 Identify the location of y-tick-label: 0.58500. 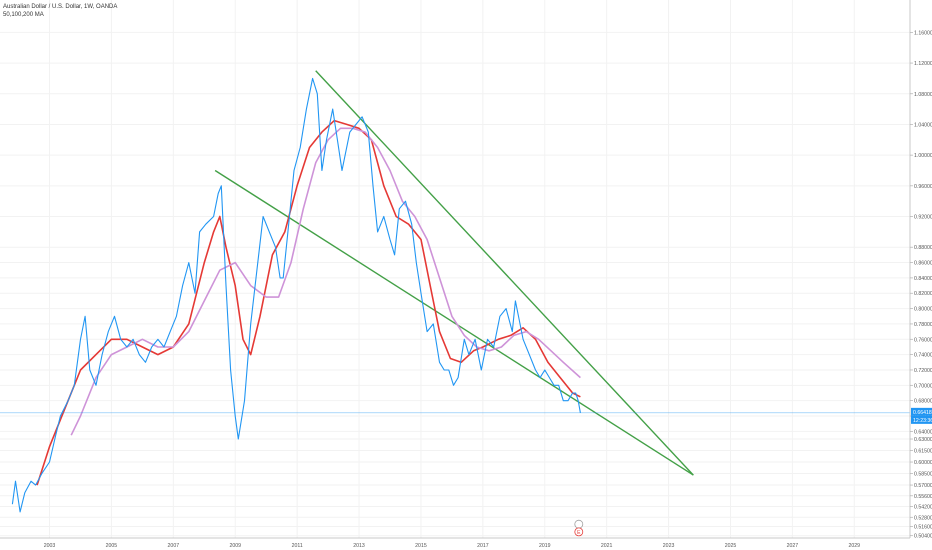
(923, 475).